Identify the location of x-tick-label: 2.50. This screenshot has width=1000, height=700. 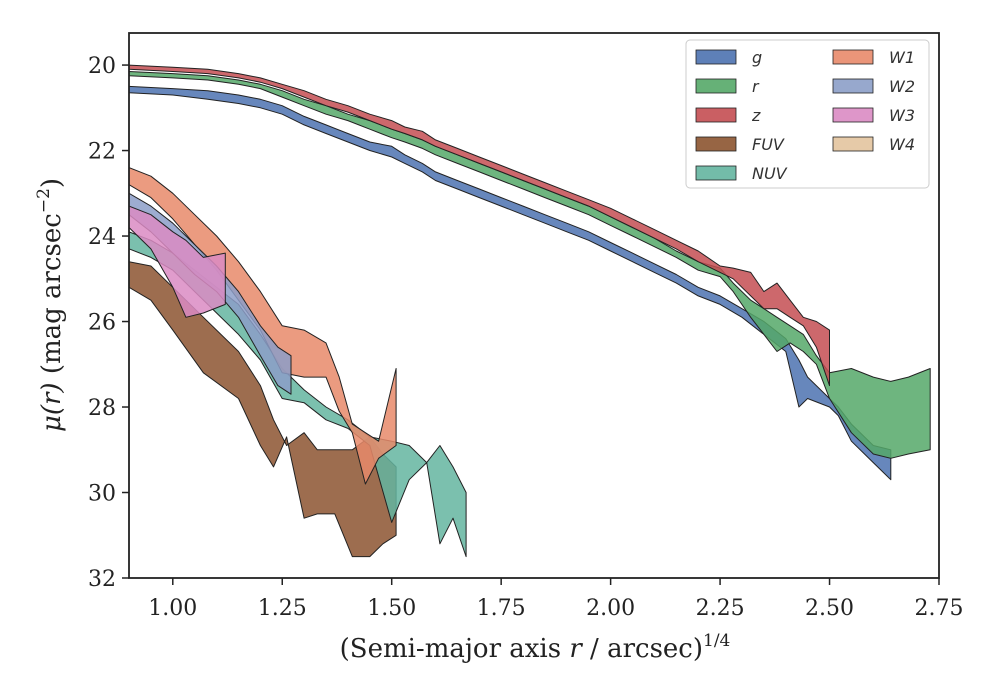
(829, 608).